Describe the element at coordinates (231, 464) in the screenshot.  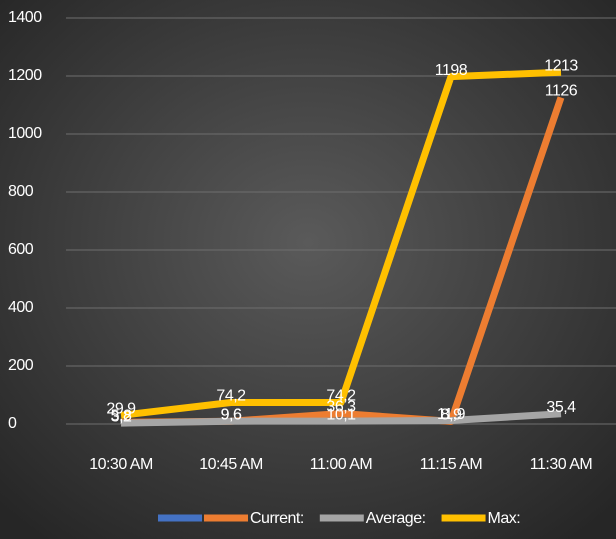
I see `x-tick-label: 10:45 AM` at that location.